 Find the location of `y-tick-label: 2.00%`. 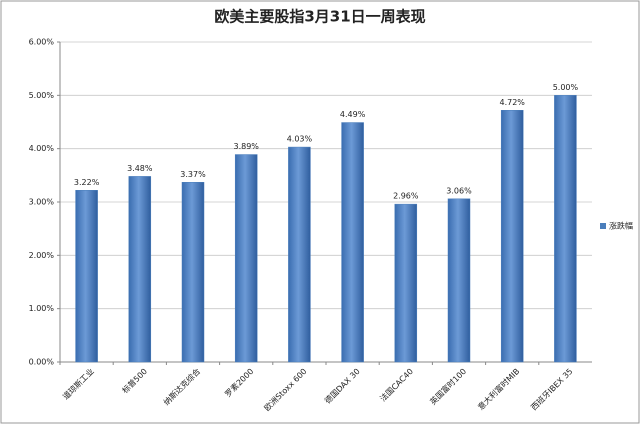

y-tick-label: 2.00% is located at coordinates (42, 255).